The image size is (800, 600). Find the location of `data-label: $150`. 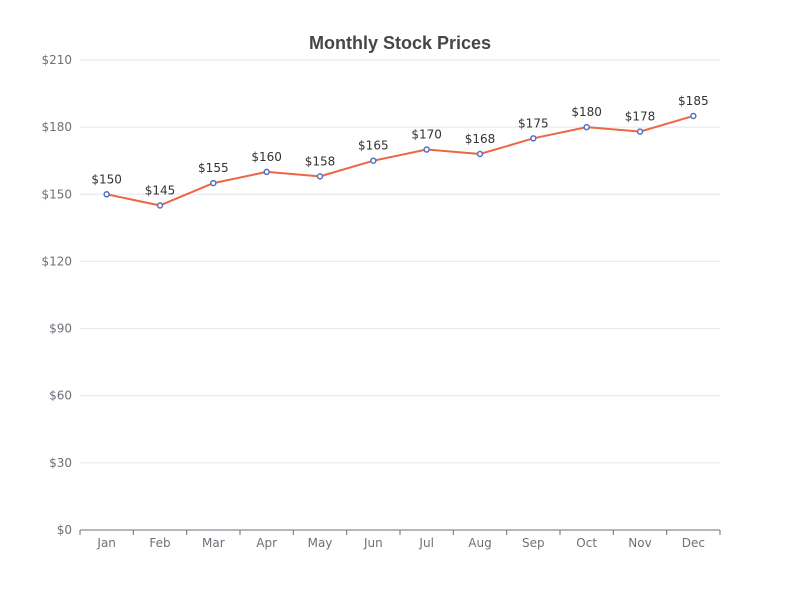

data-label: $150 is located at coordinates (106, 179).